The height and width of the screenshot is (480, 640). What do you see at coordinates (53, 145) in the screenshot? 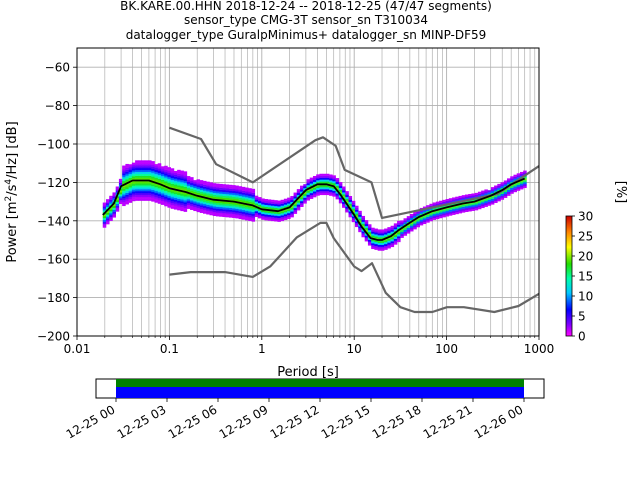
I see `y-tick-label: −100` at bounding box center [53, 145].